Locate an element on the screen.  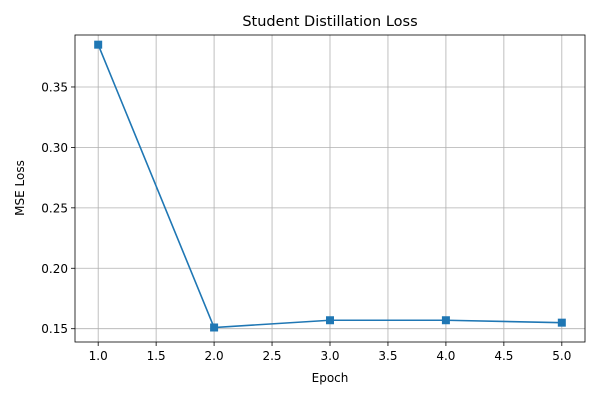
x-tick-label: 4.5 is located at coordinates (503, 356).